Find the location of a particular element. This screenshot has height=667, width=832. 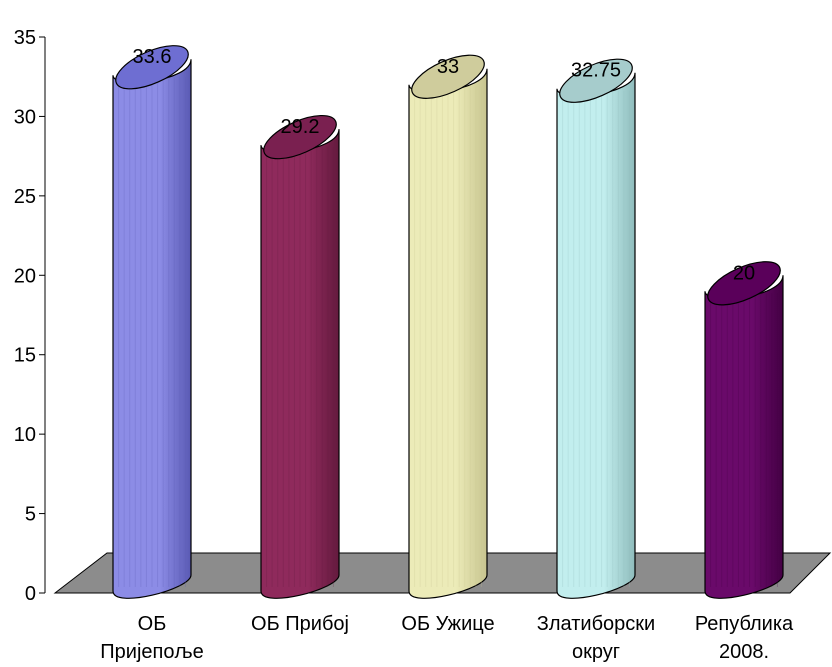

category-label: ОБ Прибој is located at coordinates (300, 624).